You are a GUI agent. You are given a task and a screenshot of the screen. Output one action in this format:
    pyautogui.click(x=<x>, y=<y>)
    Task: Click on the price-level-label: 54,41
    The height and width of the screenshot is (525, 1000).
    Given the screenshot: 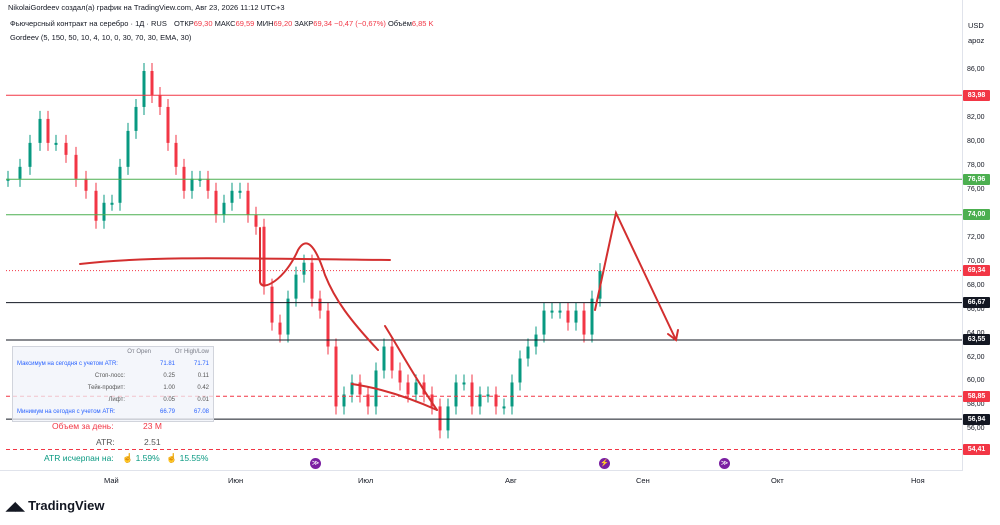 What is the action you would take?
    pyautogui.click(x=976, y=449)
    